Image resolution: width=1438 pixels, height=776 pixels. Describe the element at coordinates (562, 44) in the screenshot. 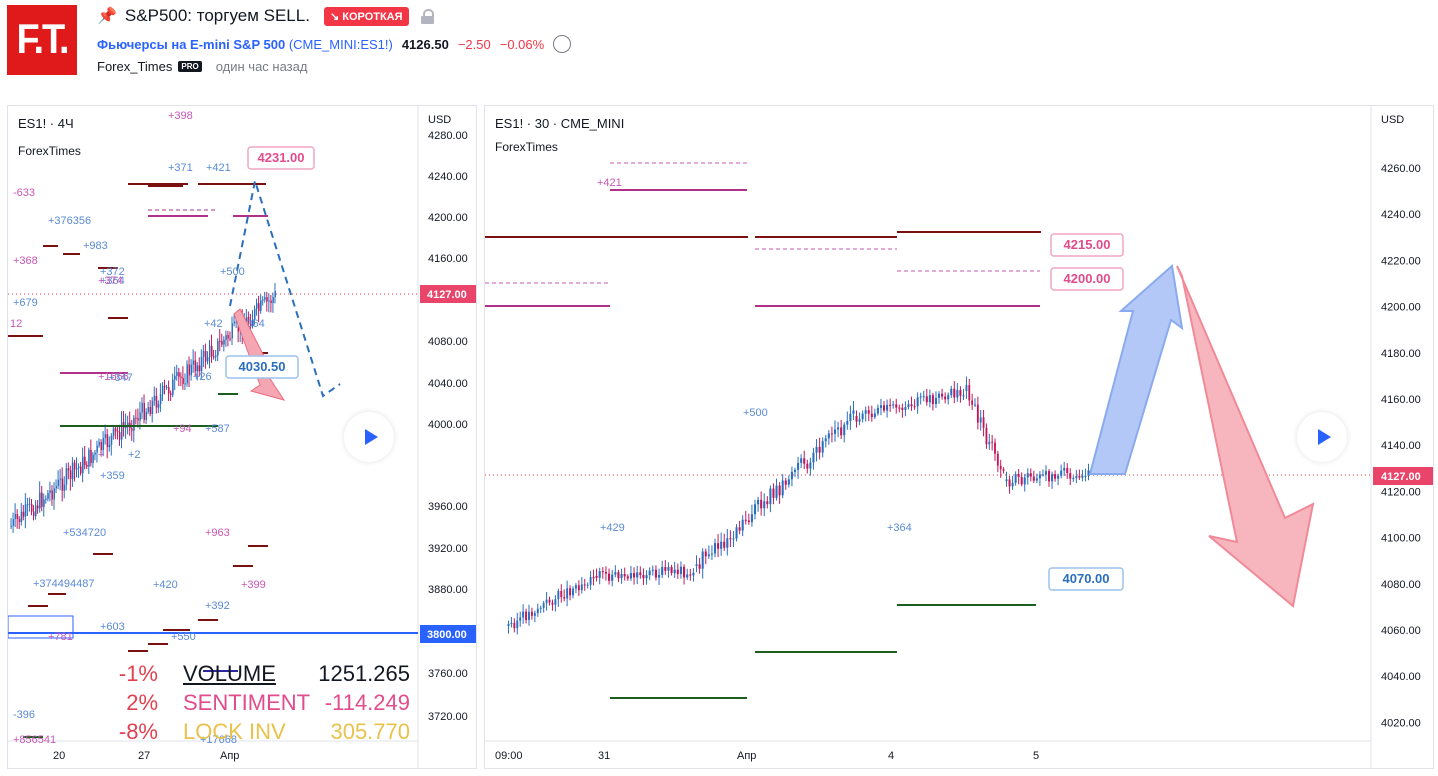

I see `alarm-clock-icon` at that location.